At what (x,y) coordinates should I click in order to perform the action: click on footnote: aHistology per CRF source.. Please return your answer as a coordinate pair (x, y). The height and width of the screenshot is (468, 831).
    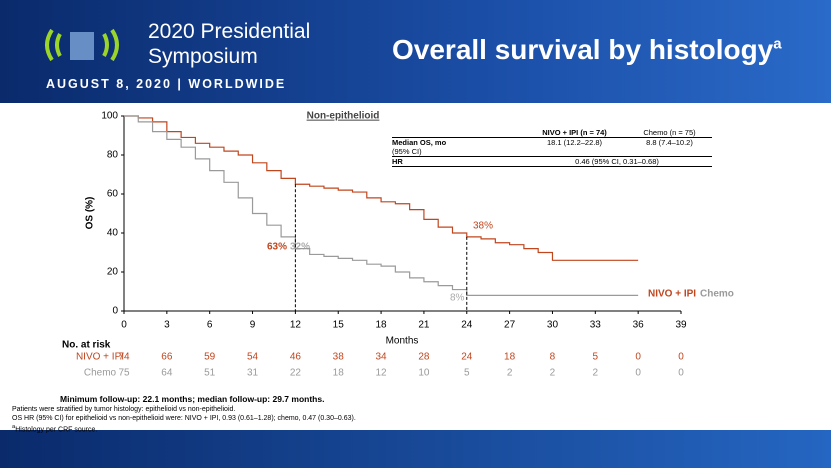
    Looking at the image, I should click on (55, 429).